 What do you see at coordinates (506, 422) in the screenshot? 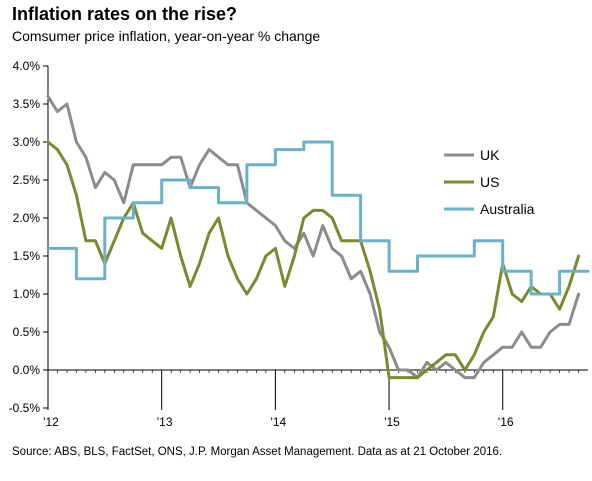
I see `x-tick-label: '16` at bounding box center [506, 422].